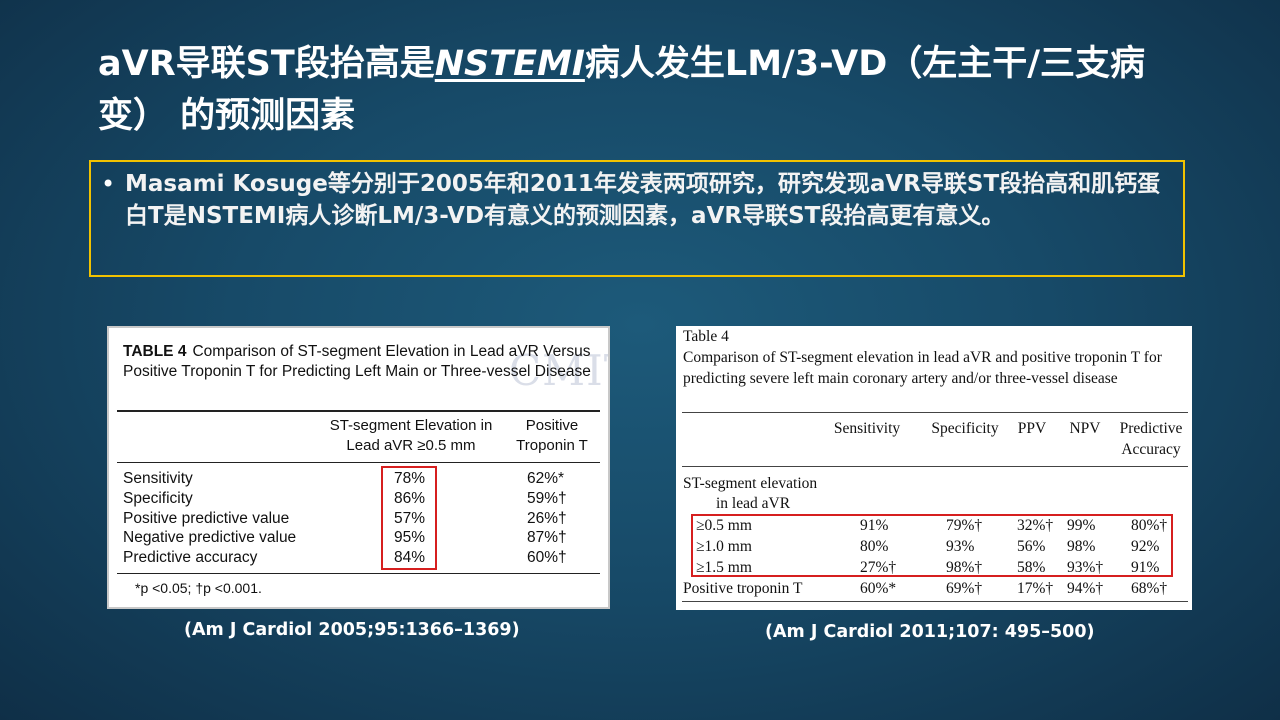 Image resolution: width=1280 pixels, height=720 pixels. Describe the element at coordinates (1031, 546) in the screenshot. I see `table2-cell: 56%` at that location.